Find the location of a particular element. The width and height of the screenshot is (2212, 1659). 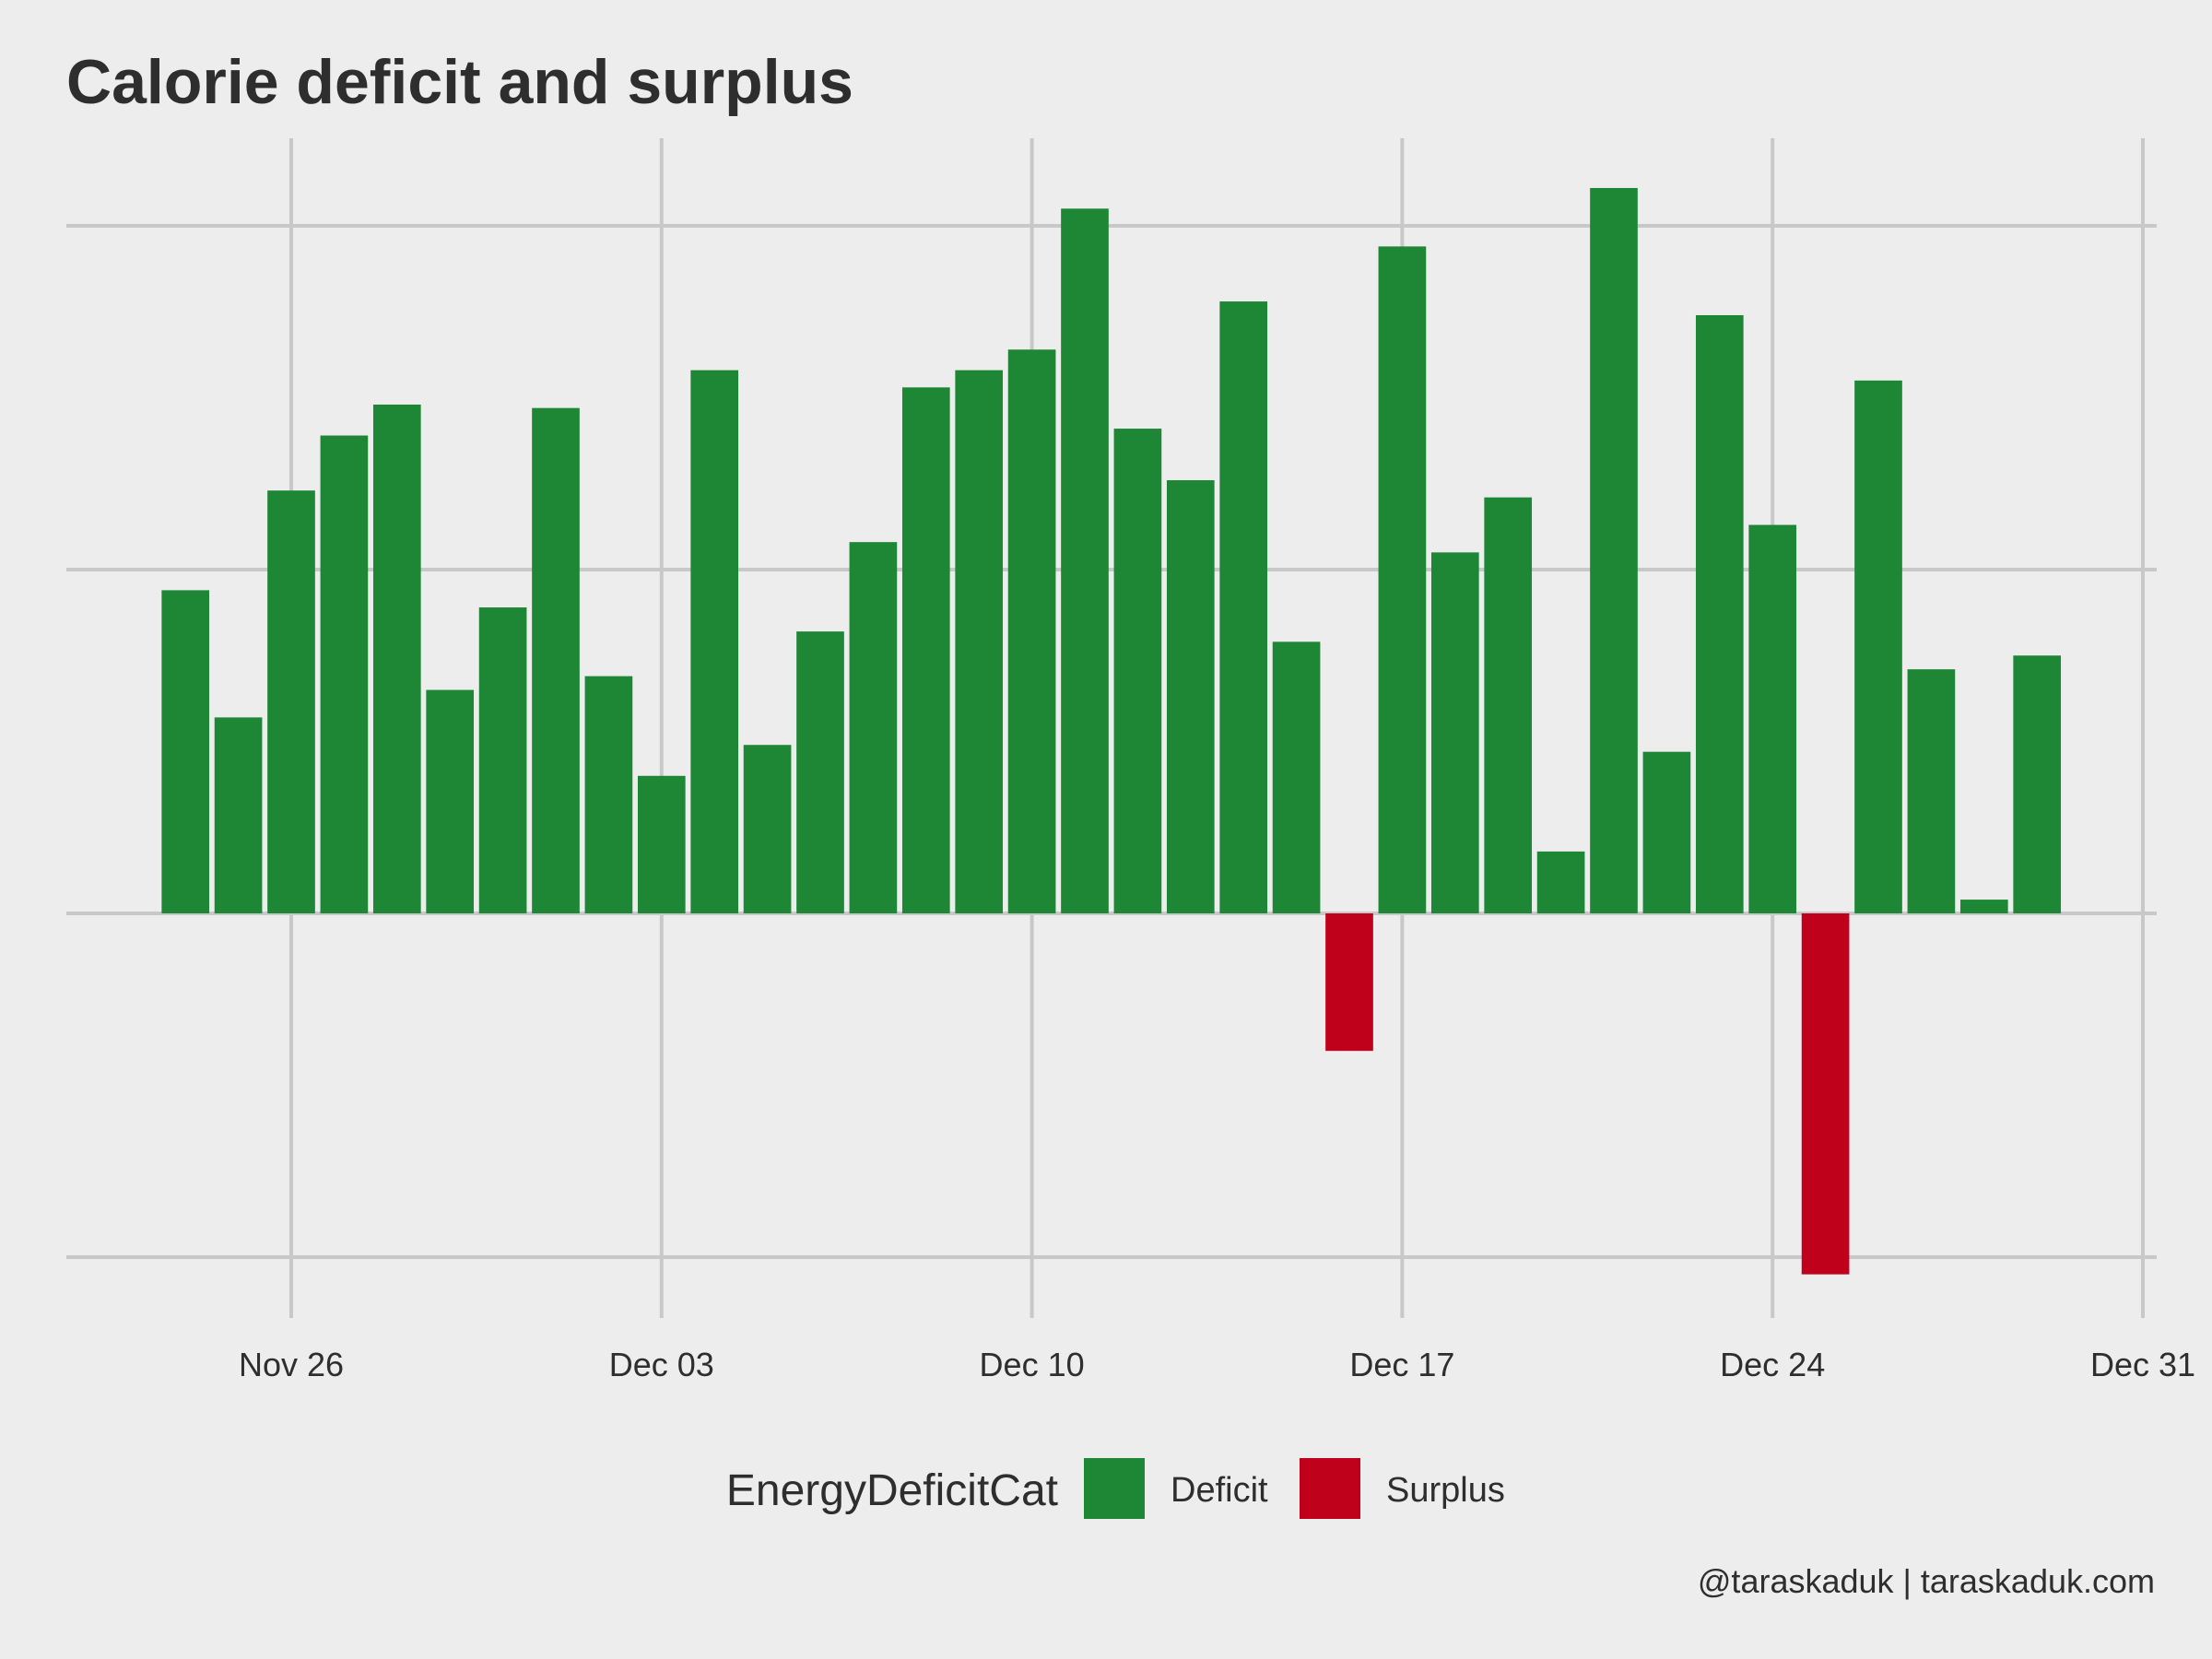

legend-title: EnergyDeficitCat is located at coordinates (892, 1490).